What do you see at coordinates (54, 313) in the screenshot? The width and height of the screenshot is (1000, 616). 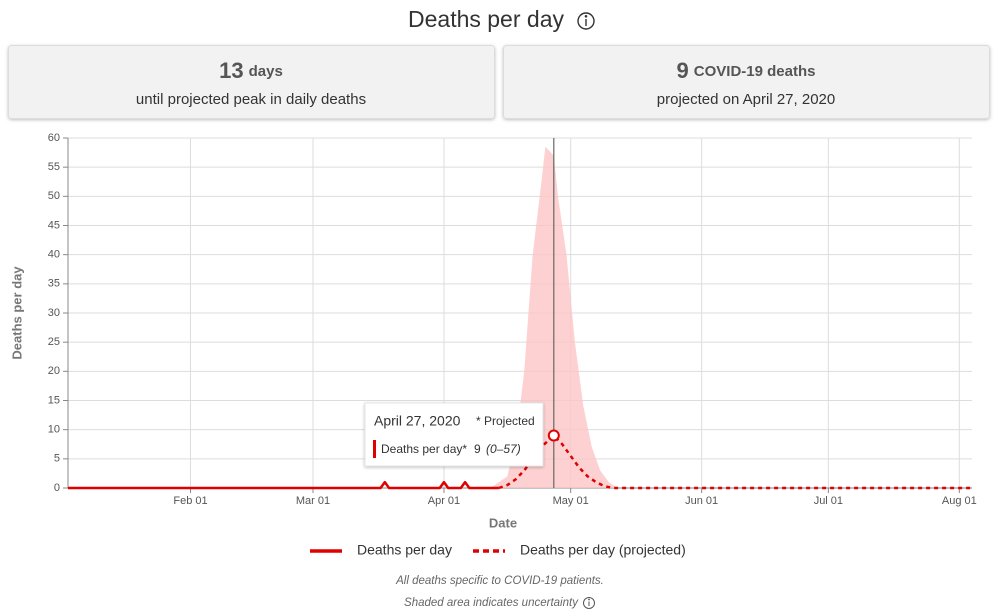 I see `y-tick-label: 30` at bounding box center [54, 313].